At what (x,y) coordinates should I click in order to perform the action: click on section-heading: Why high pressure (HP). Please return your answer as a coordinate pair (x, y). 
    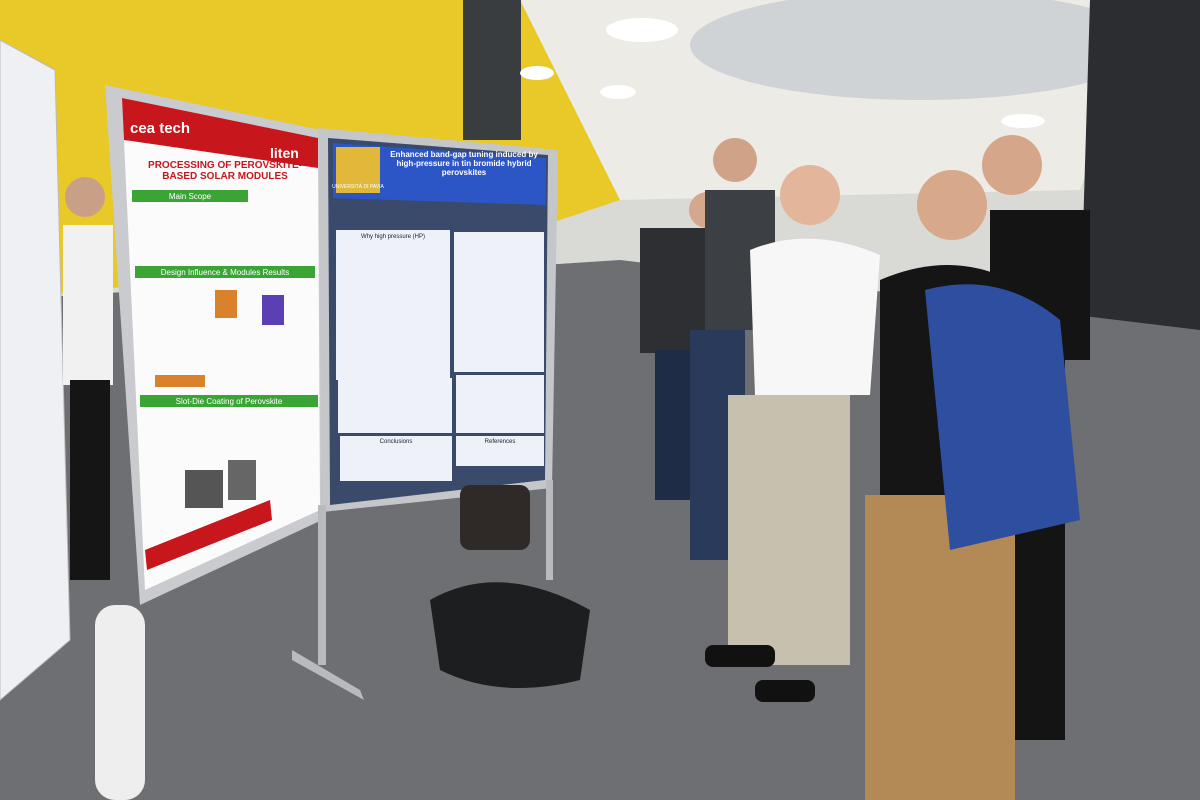
    Looking at the image, I should click on (393, 237).